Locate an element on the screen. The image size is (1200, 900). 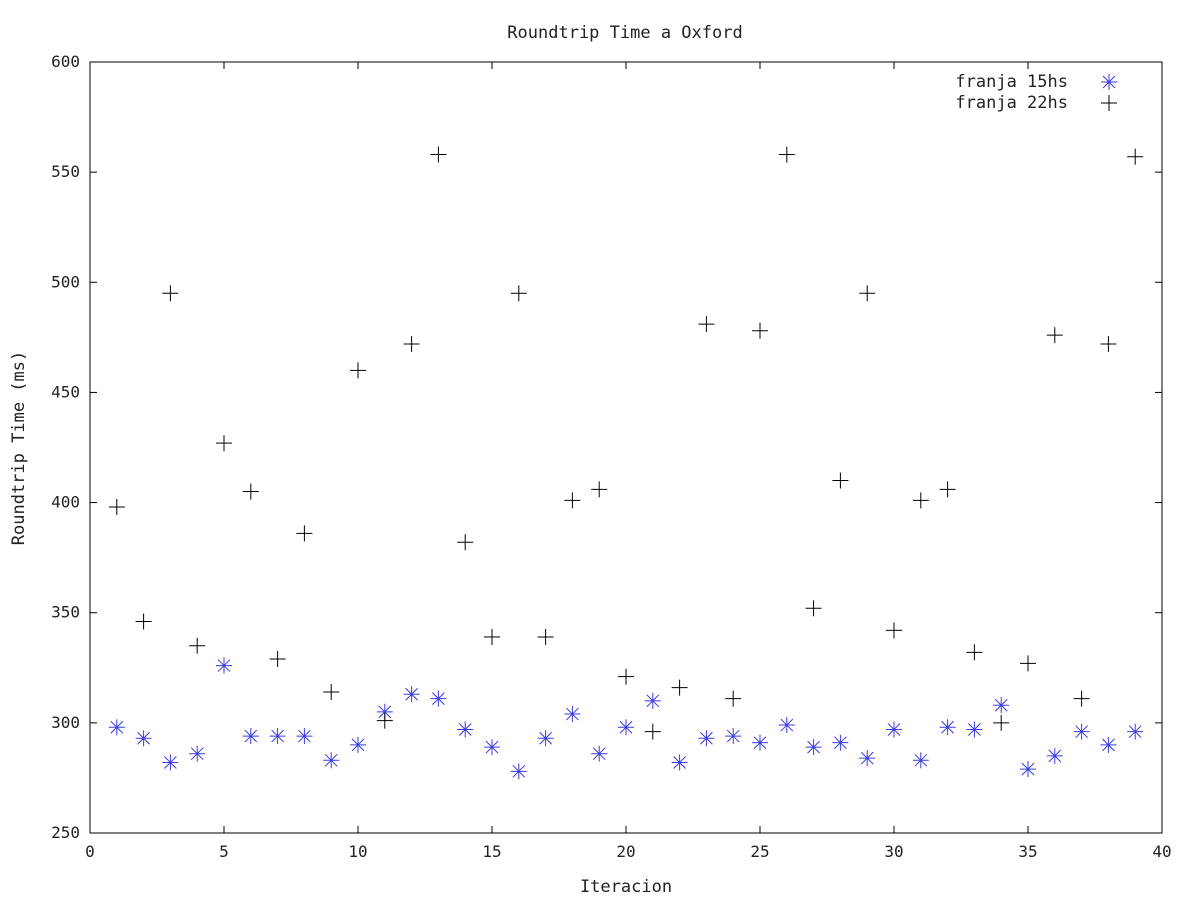
y-tick-label: 350 is located at coordinates (65, 612).